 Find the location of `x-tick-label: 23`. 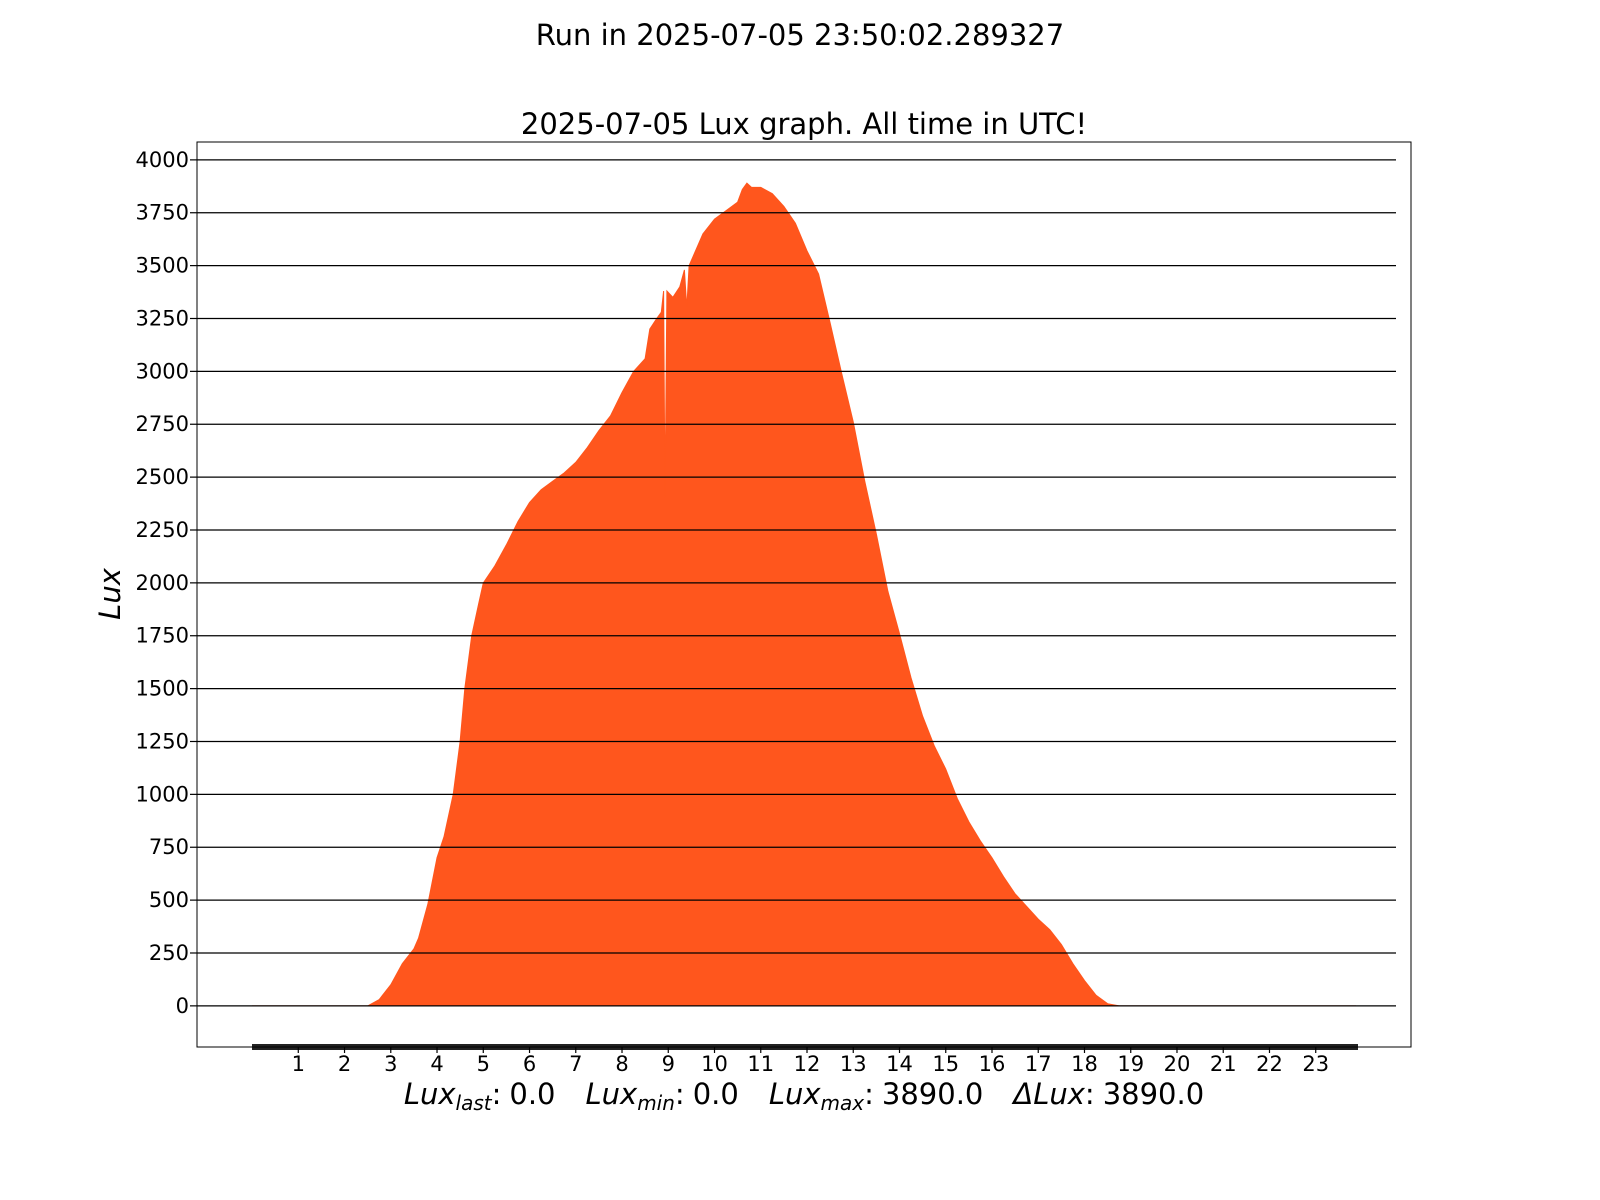

x-tick-label: 23 is located at coordinates (1315, 1064).